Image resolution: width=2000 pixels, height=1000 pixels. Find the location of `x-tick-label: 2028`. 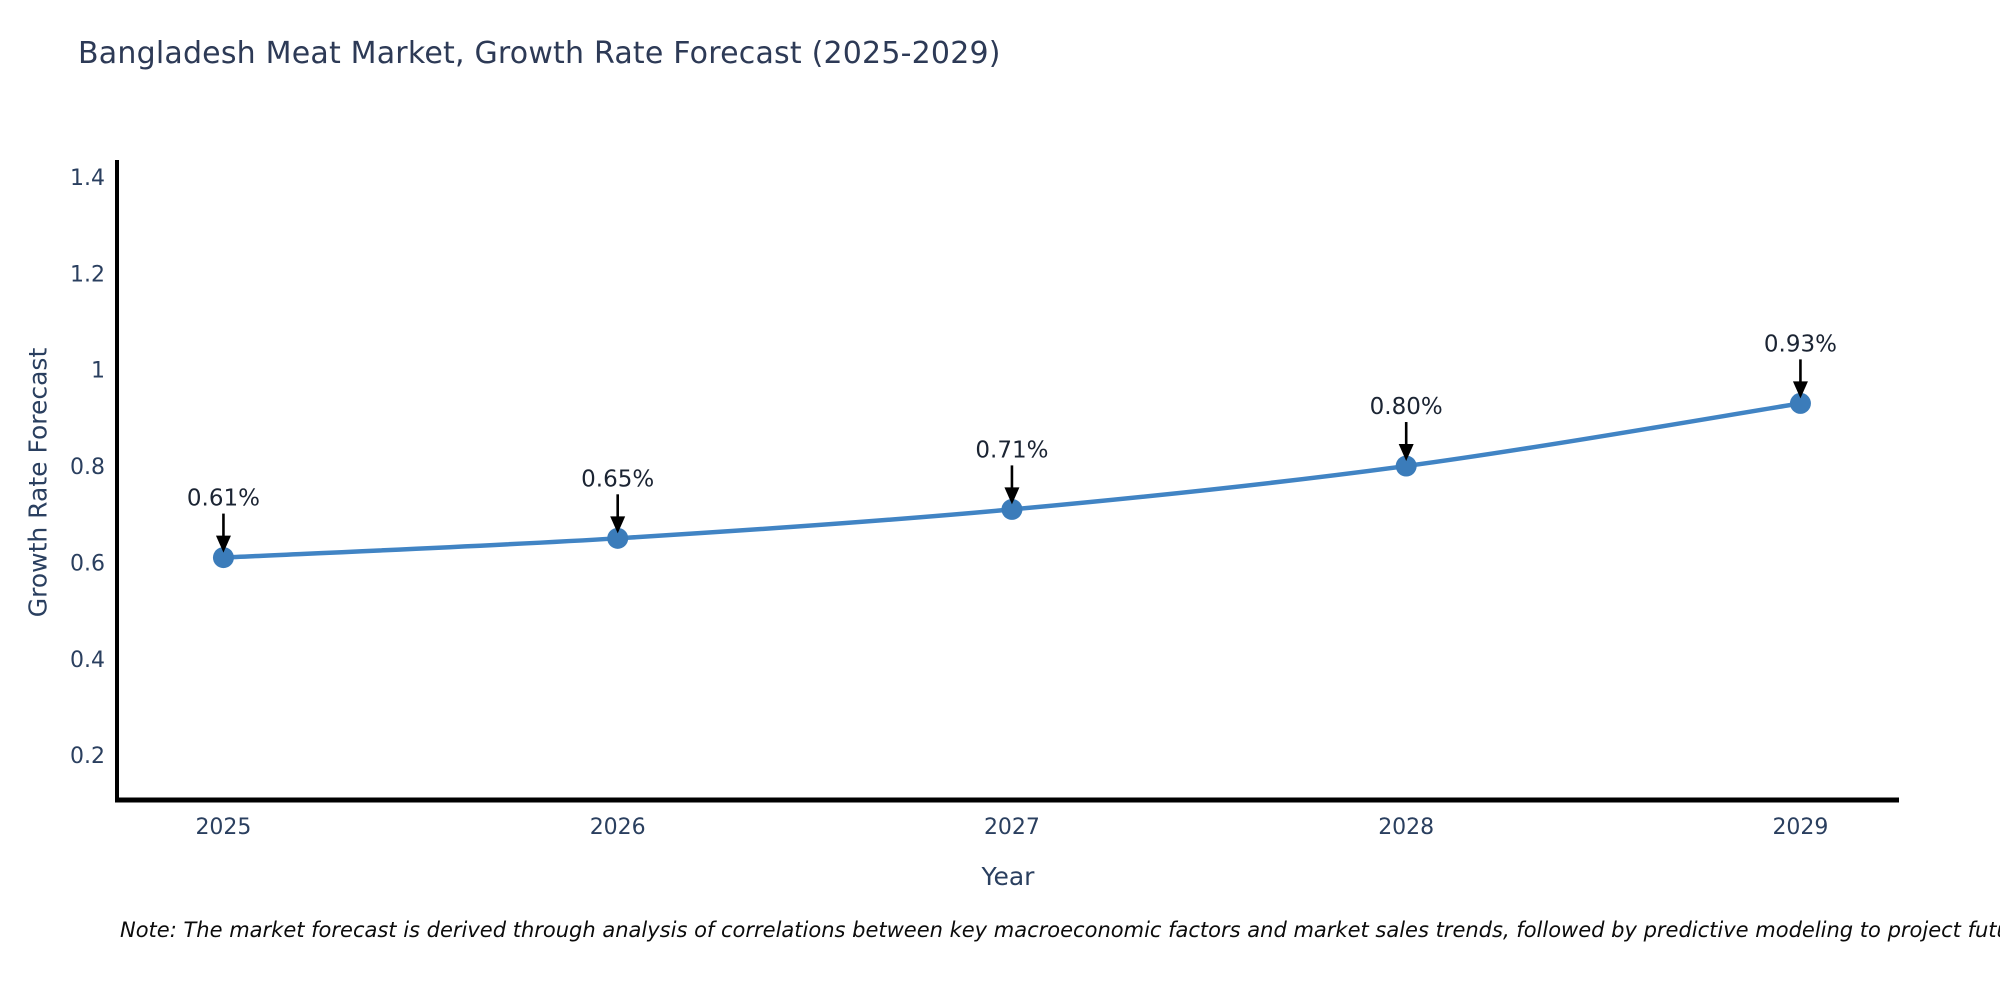

x-tick-label: 2028 is located at coordinates (1406, 827).